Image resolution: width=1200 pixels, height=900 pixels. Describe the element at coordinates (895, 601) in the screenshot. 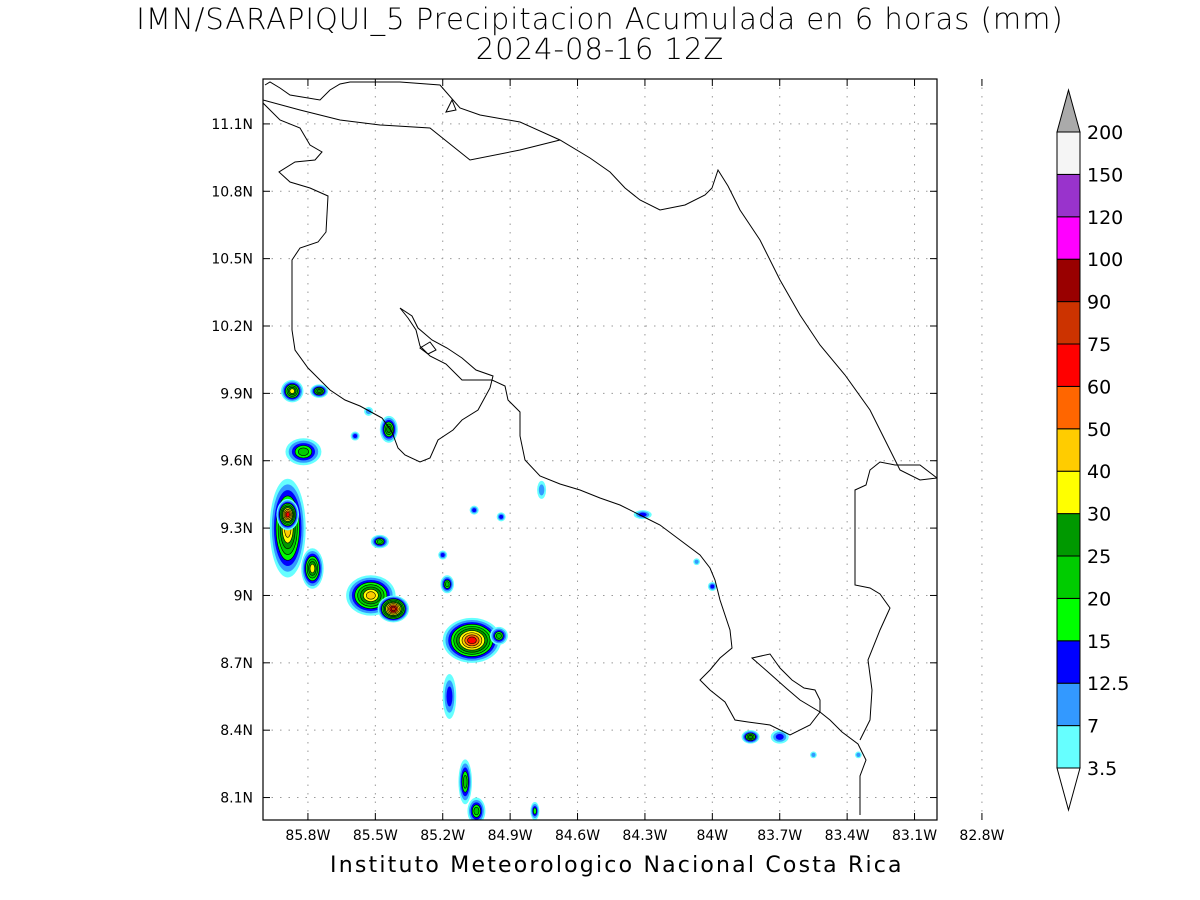

I see `border-panama` at that location.